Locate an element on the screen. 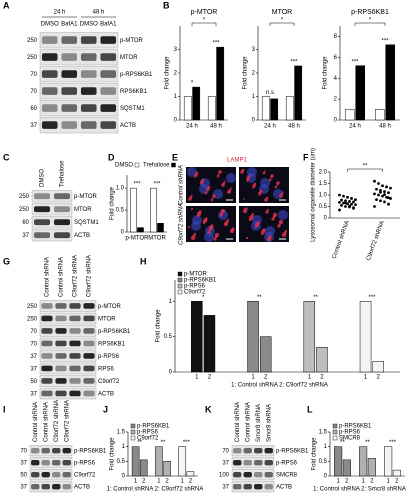 This screenshot has height=500, width=409. y-tick-label: 1.0 is located at coordinates (323, 196).